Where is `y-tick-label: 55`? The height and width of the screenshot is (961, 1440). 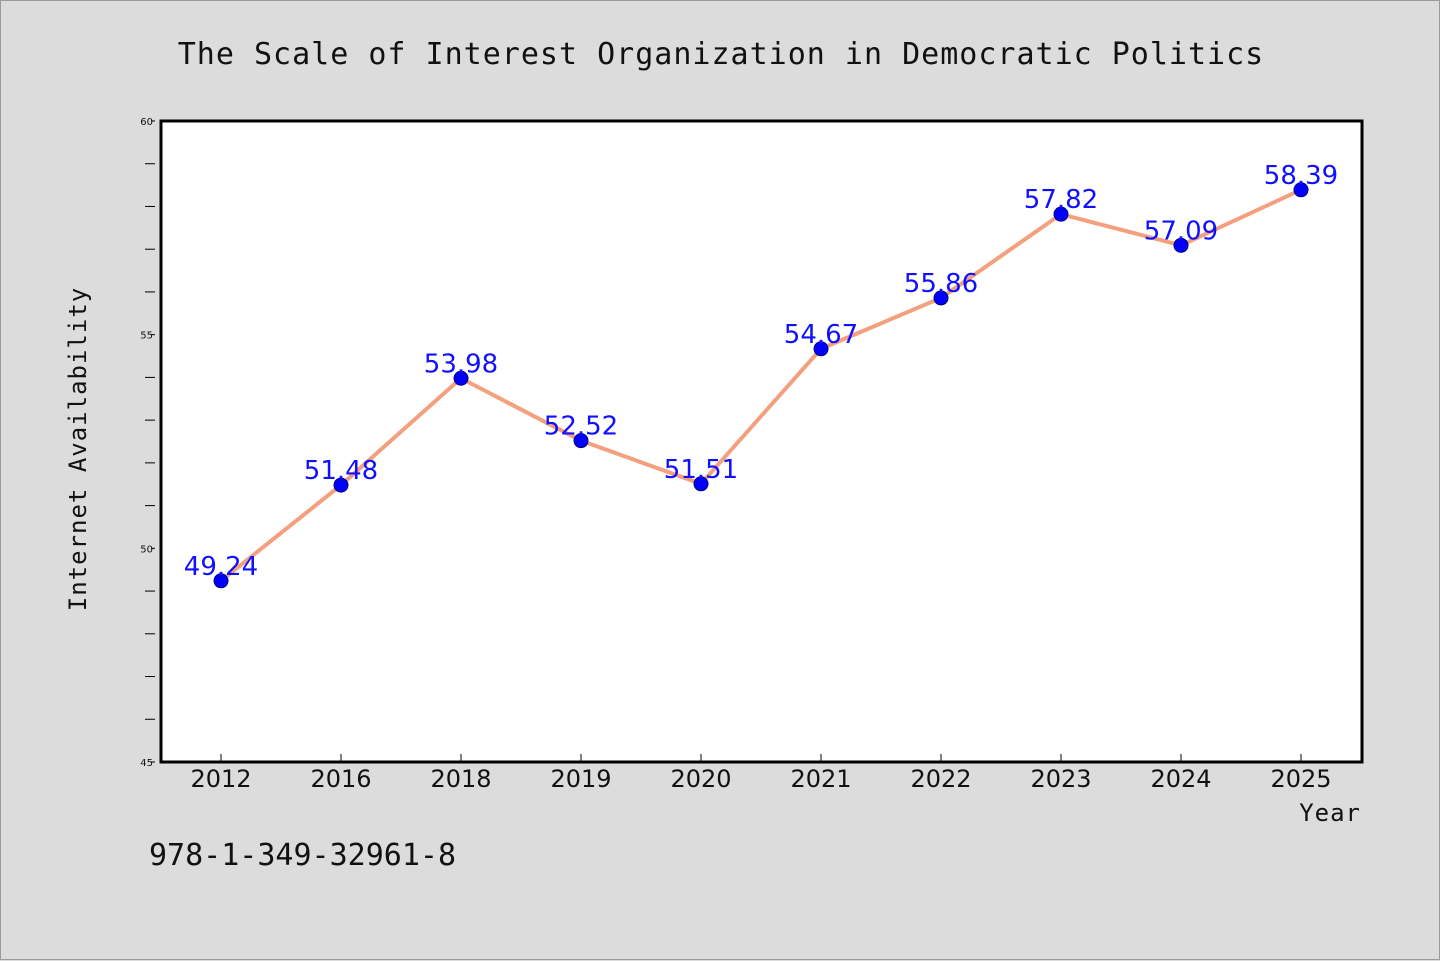 y-tick-label: 55 is located at coordinates (146, 336).